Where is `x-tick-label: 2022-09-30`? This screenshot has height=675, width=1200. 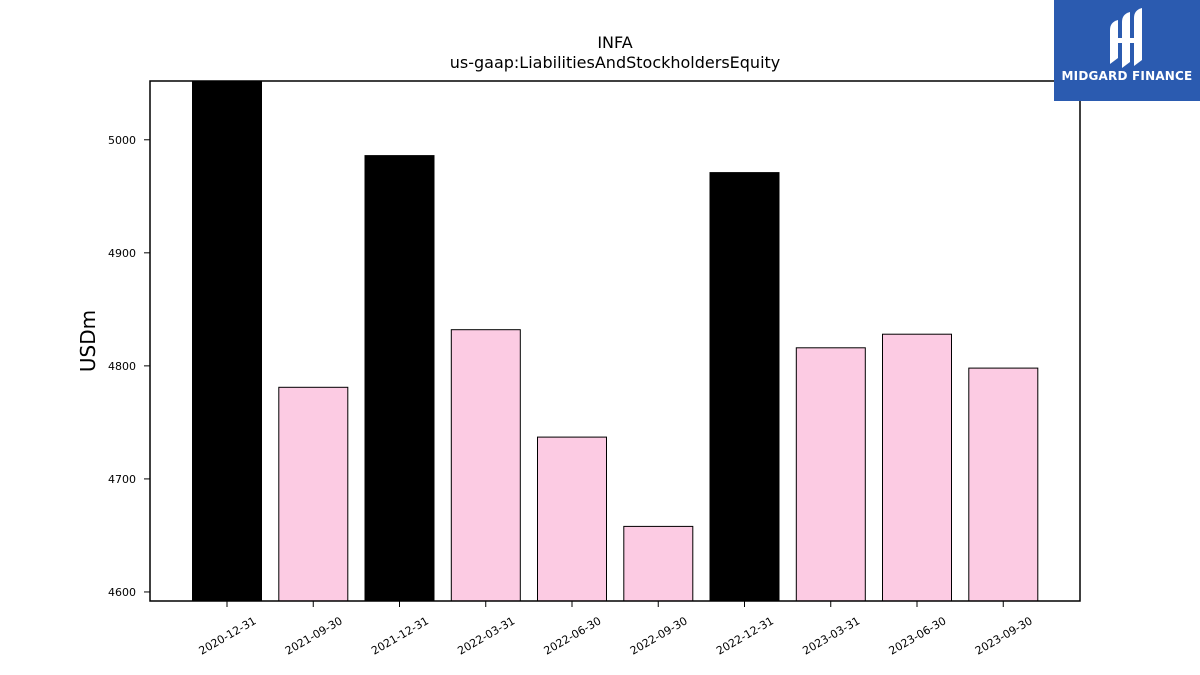 x-tick-label: 2022-09-30 is located at coordinates (659, 635).